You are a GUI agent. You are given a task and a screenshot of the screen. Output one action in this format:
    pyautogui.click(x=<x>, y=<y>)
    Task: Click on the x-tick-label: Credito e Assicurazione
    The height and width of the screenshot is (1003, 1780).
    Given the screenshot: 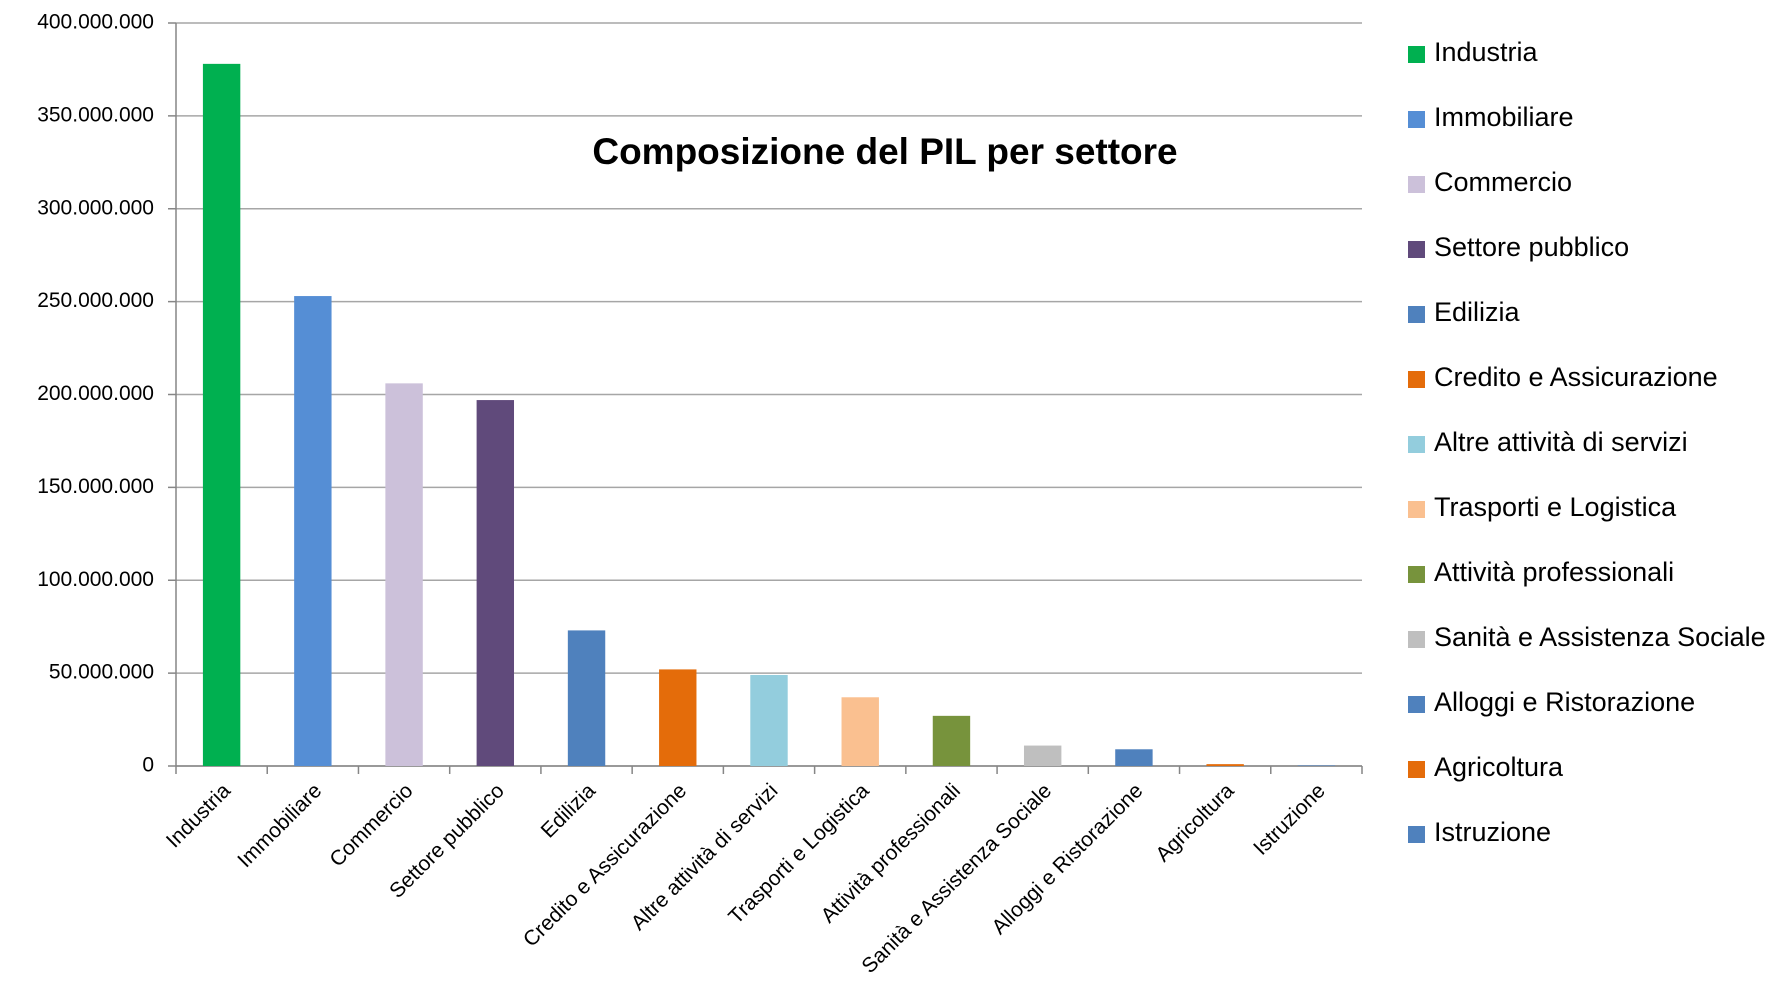 What is the action you would take?
    pyautogui.click(x=605, y=865)
    